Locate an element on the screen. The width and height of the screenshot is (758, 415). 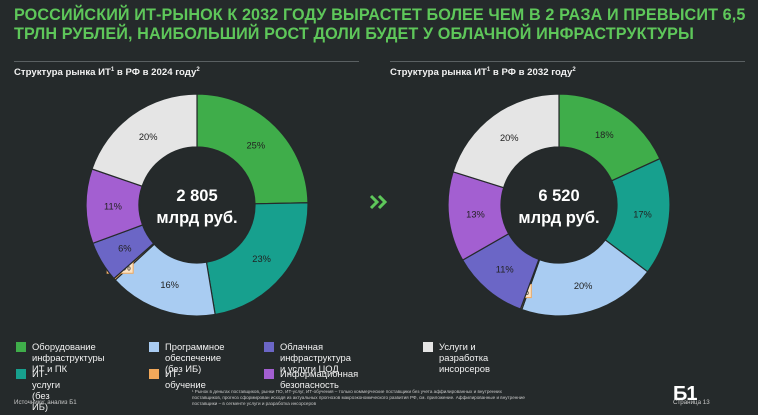
slice-label-cloud: 6% is located at coordinates (124, 249).